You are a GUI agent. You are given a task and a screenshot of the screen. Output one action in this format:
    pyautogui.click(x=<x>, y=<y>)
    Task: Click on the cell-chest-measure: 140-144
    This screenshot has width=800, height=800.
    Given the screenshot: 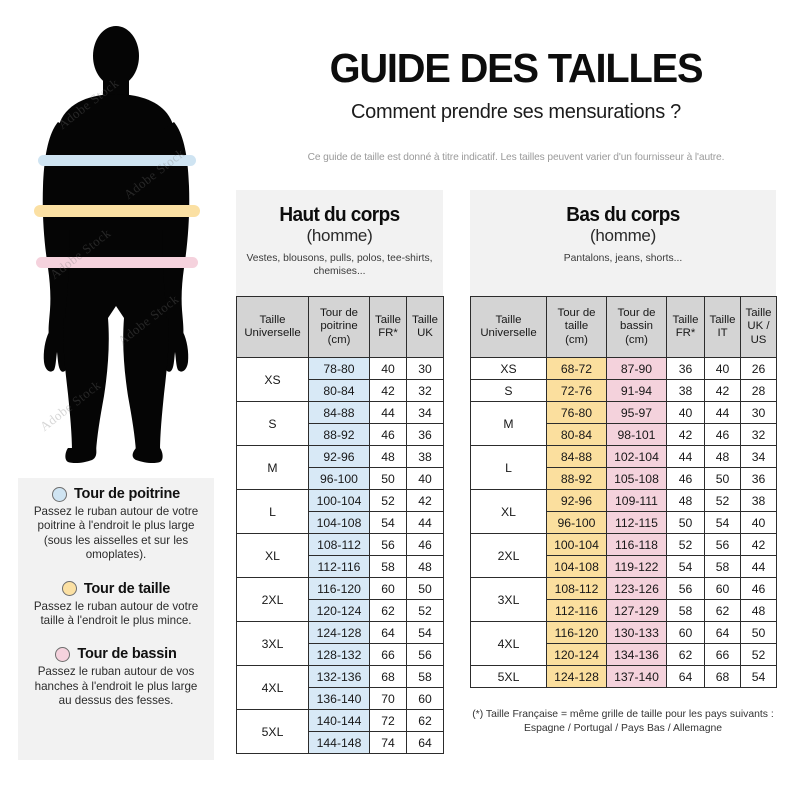 What is the action you would take?
    pyautogui.click(x=339, y=720)
    